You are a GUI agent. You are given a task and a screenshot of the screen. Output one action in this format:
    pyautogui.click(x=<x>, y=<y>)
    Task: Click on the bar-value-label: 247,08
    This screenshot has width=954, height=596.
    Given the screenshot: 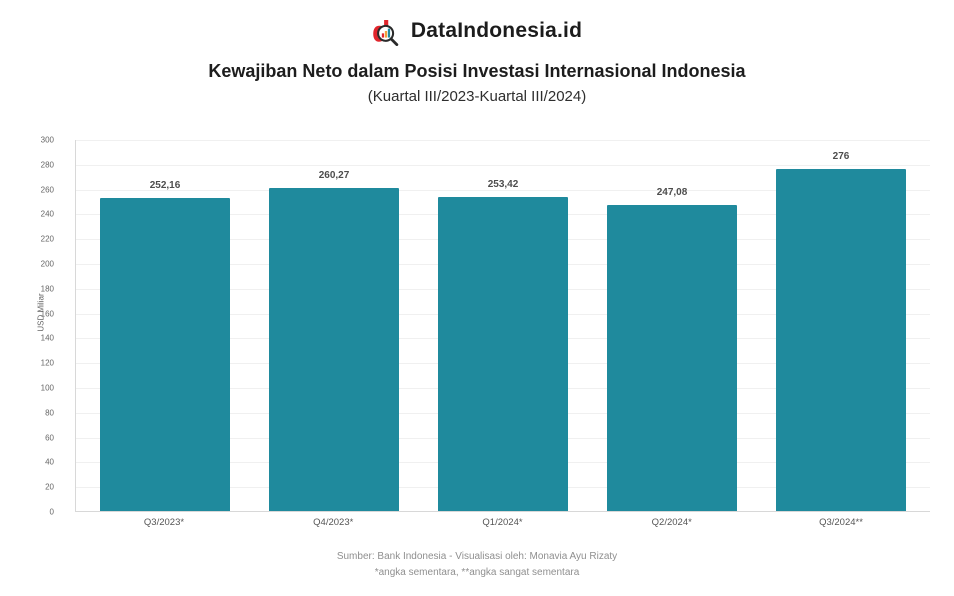 What is the action you would take?
    pyautogui.click(x=672, y=192)
    